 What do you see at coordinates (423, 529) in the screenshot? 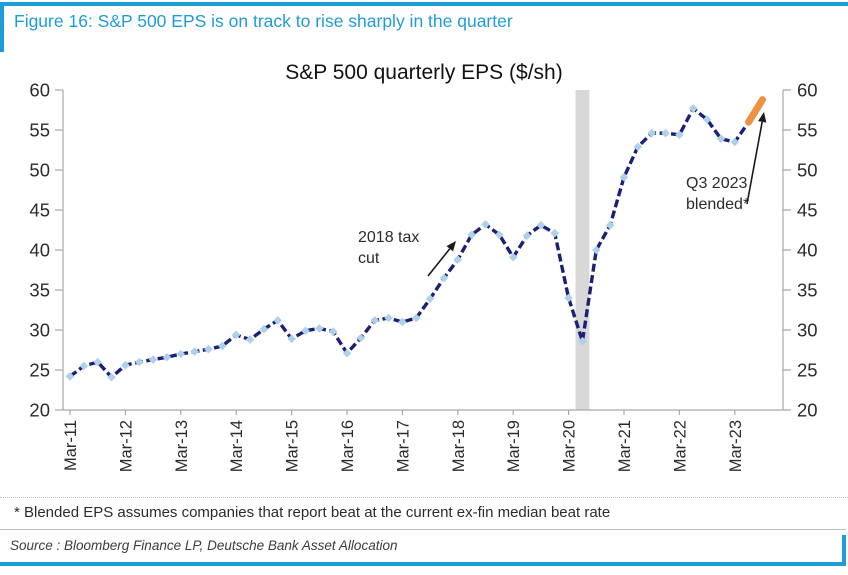
I see `source-separator-rule` at bounding box center [423, 529].